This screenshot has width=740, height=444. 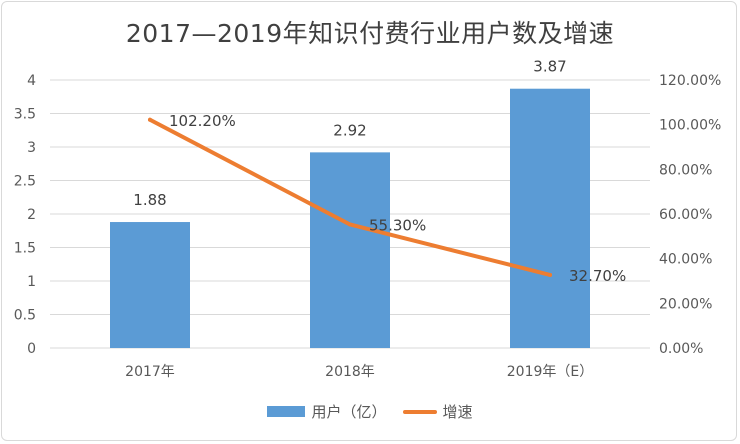 What do you see at coordinates (25, 115) in the screenshot?
I see `left-tick-label: 3.5` at bounding box center [25, 115].